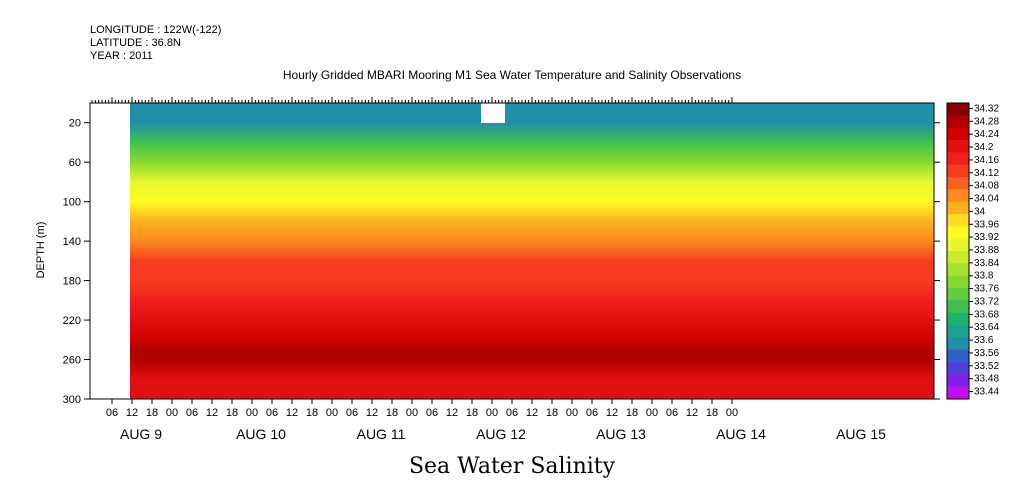 The height and width of the screenshot is (504, 1009). I want to click on colorbar-label: 34.28, so click(986, 121).